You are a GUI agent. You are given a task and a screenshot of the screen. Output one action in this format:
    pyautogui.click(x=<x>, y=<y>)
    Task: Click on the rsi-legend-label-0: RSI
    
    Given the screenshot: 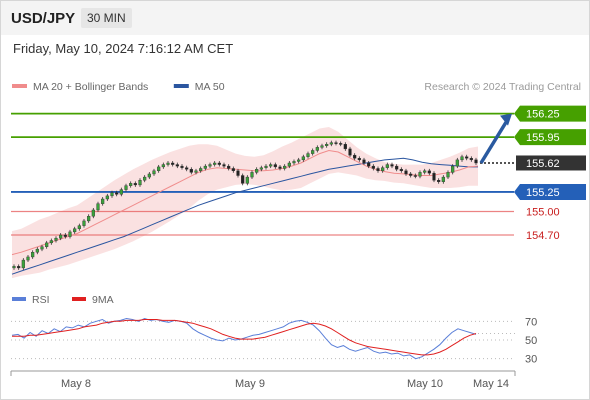 What is the action you would take?
    pyautogui.click(x=41, y=300)
    